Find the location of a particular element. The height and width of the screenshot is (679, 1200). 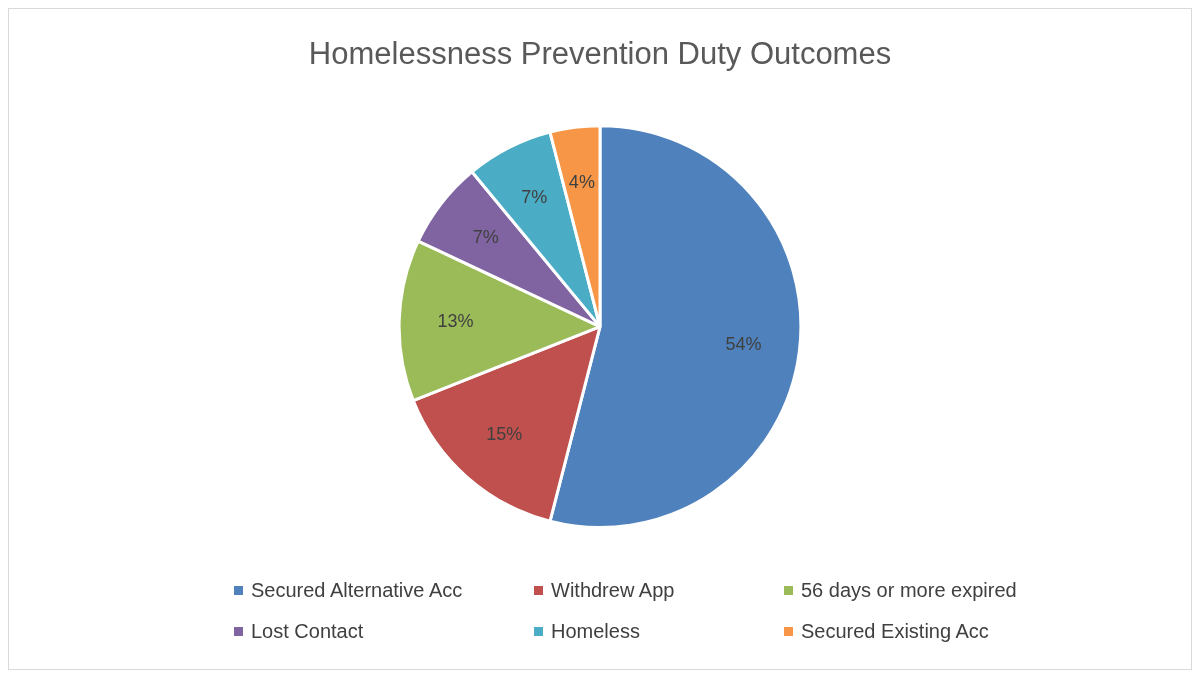

legend-label: Withdrew App is located at coordinates (613, 590).